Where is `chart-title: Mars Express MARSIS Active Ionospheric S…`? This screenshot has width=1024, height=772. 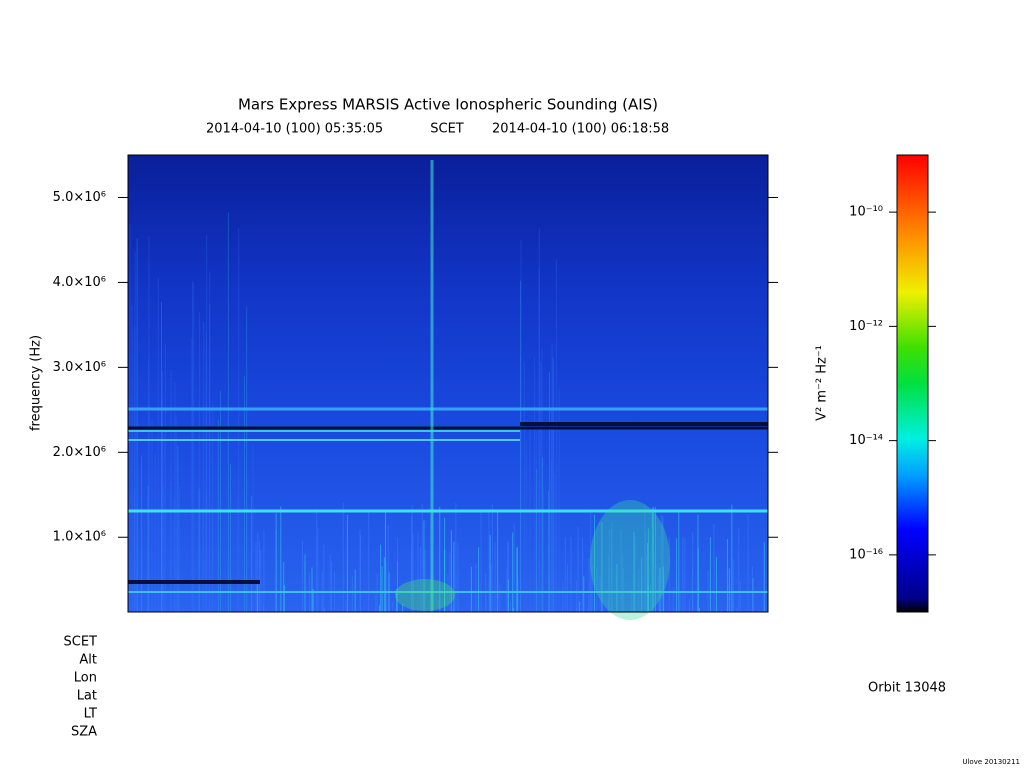
chart-title: Mars Express MARSIS Active Ionospheric S… is located at coordinates (448, 105).